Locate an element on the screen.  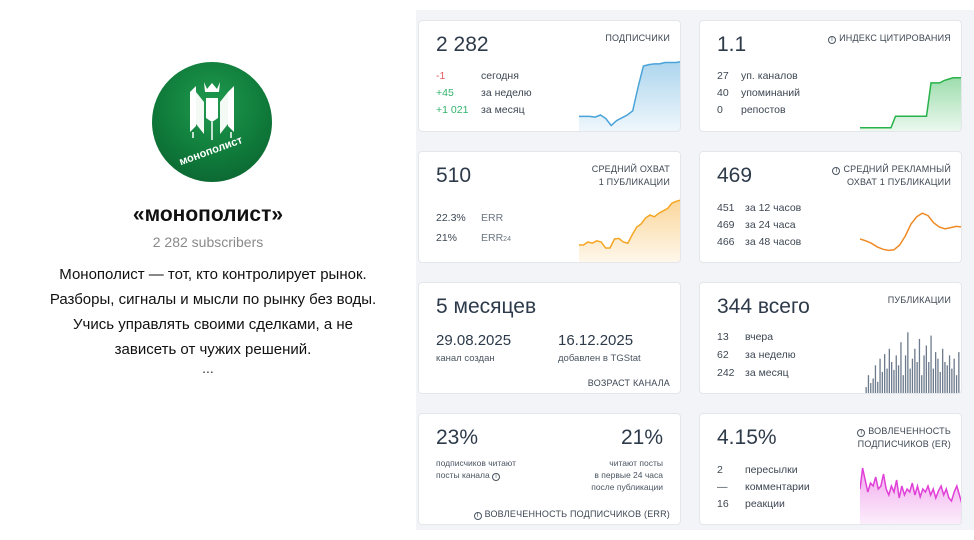
subscribers-month-row: +1 021 за месяц is located at coordinates (480, 110).